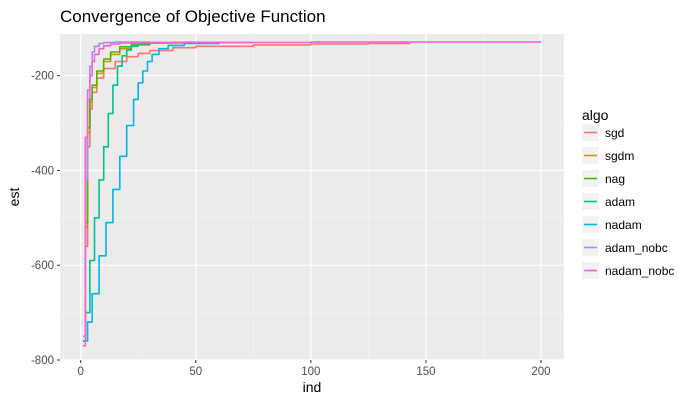  Describe the element at coordinates (312, 387) in the screenshot. I see `x-axis-title: ind` at that location.